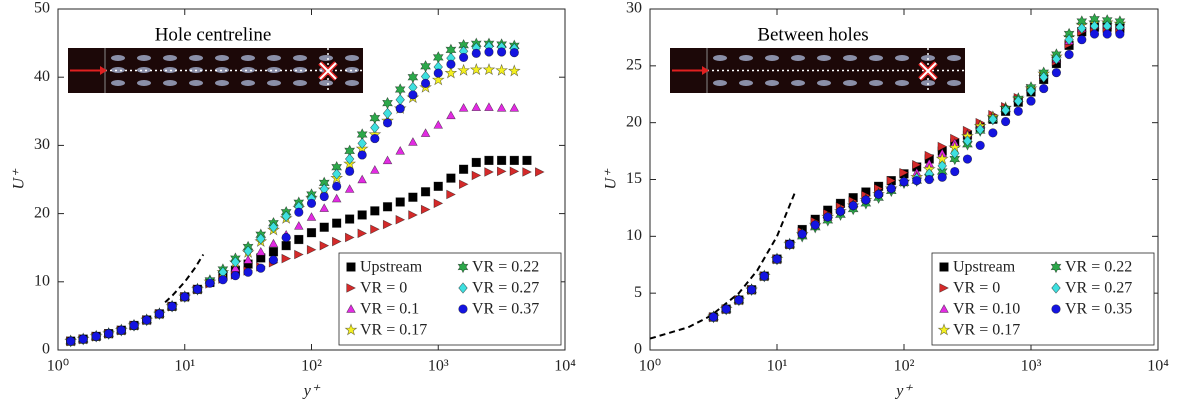 The image size is (1185, 409). I want to click on y-tick-label: 10, so click(42, 280).